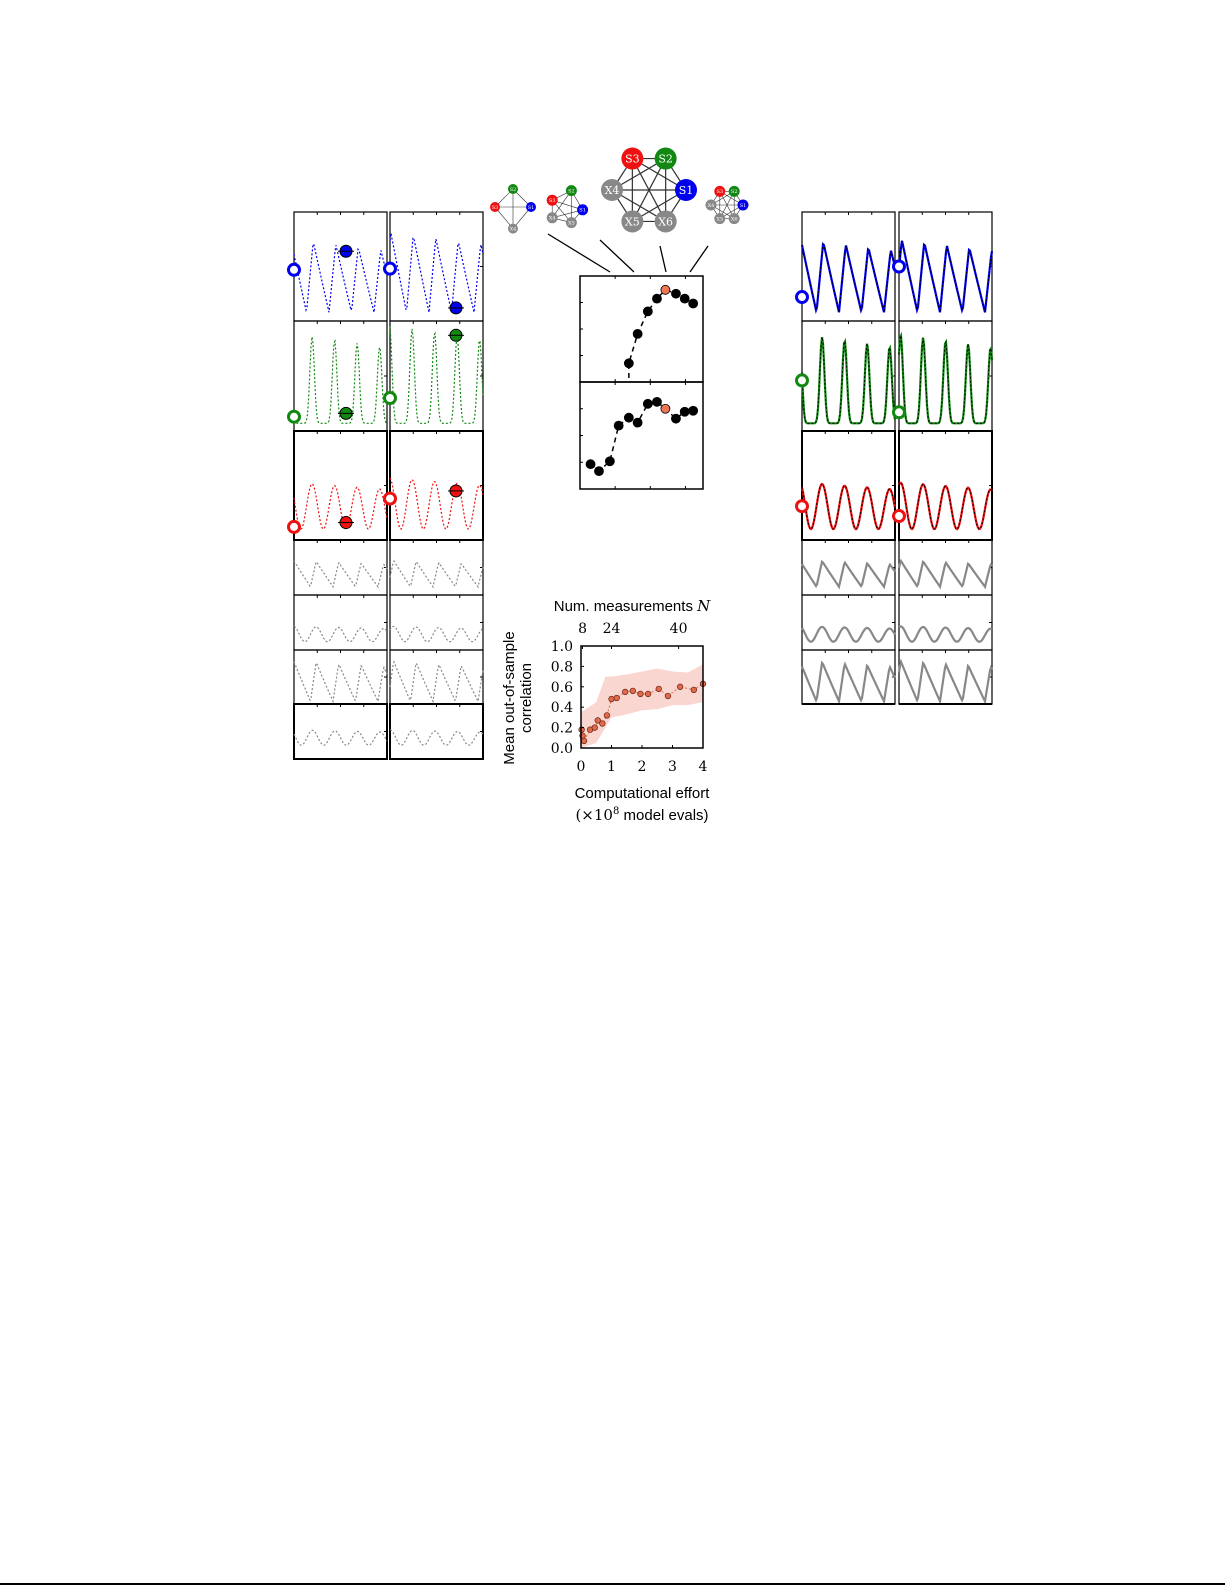 The height and width of the screenshot is (1585, 1225). Describe the element at coordinates (581, 767) in the screenshot. I see `x-tick-label: 0` at that location.